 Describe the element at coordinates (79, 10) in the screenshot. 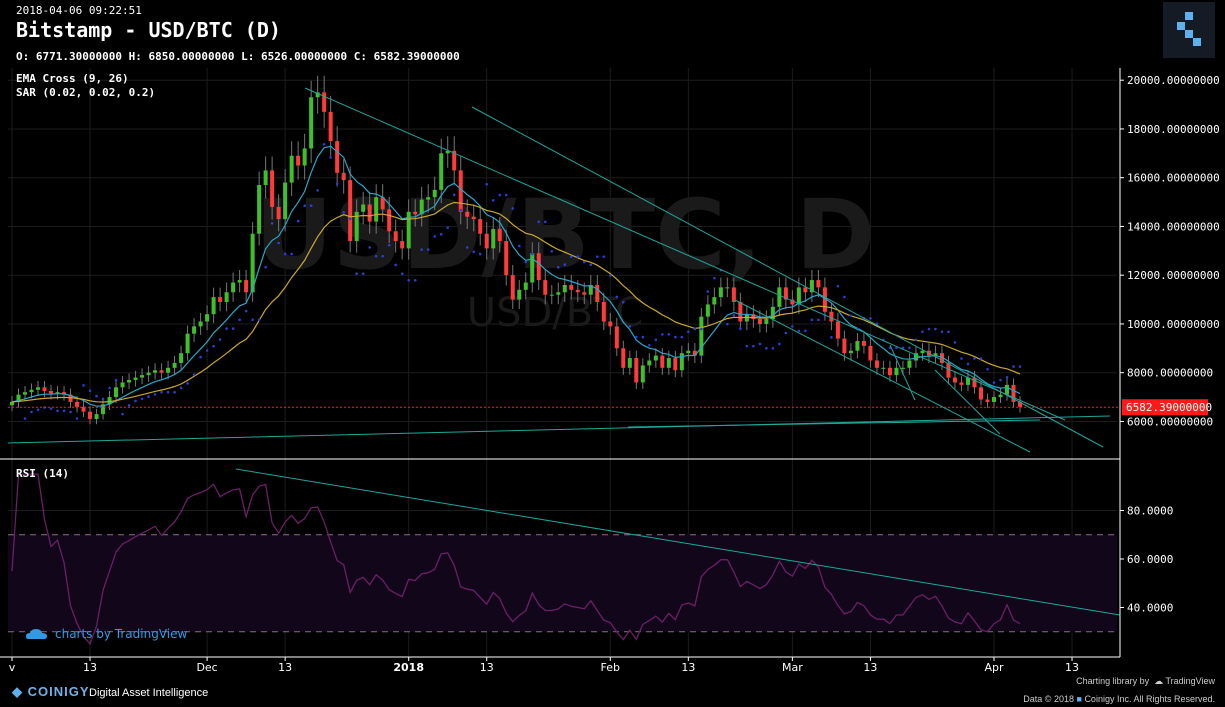

I see `timestamp: 2018-04-06 09:22:51` at that location.